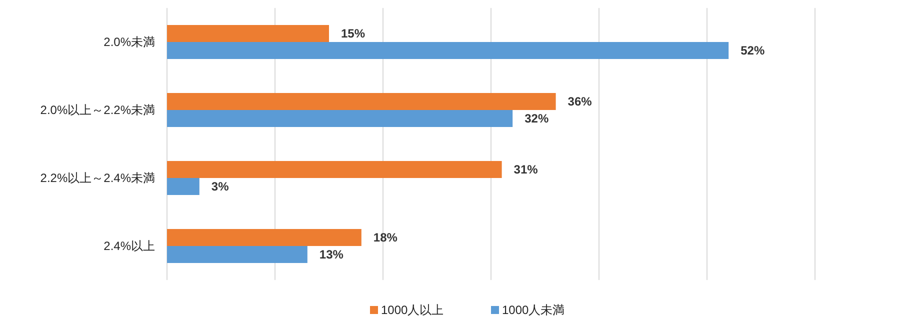 This screenshot has height=328, width=918. I want to click on y-tick-label: 2.0%以上～2.2%未満, so click(97, 110).